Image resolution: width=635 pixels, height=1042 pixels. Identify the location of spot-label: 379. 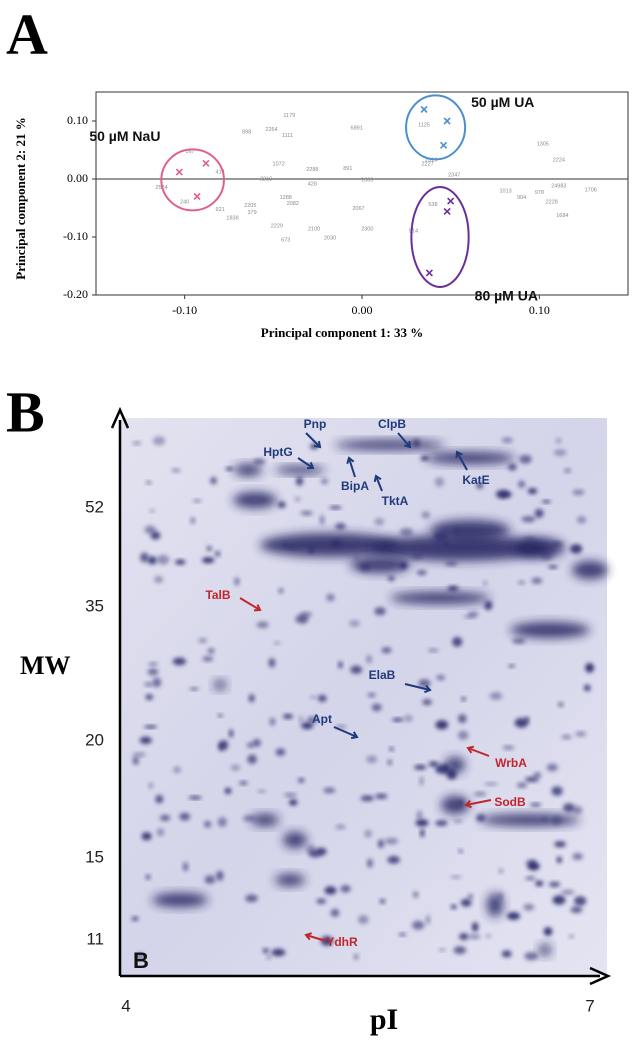
(251, 213).